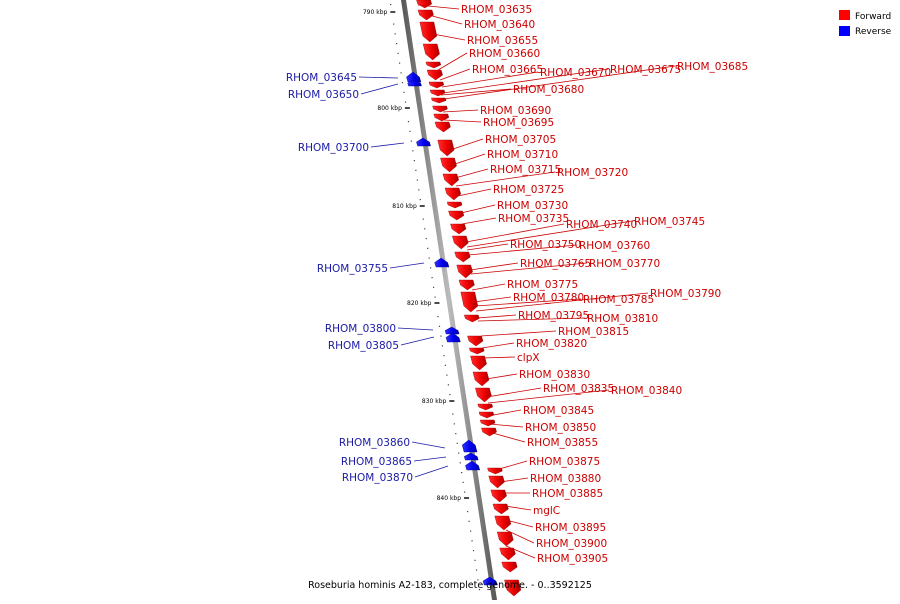 Image resolution: width=900 pixels, height=604 pixels. I want to click on gene-features, so click(464, 298).